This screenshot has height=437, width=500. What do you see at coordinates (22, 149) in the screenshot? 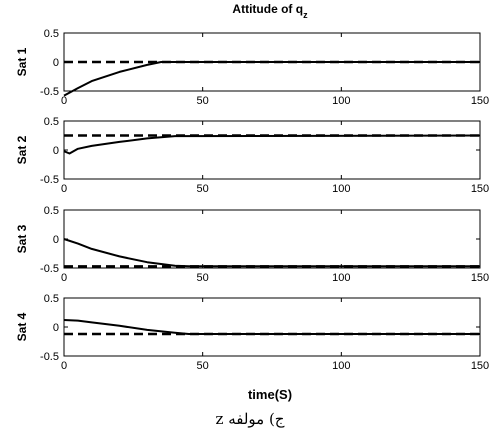
I see `y-axis-label: Sat 2` at bounding box center [22, 149].